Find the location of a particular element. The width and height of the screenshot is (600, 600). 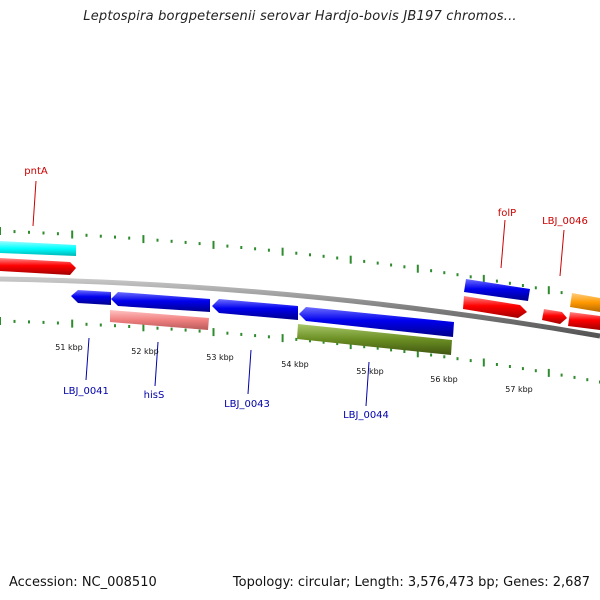

kbp-label-56: 56 kbp is located at coordinates (444, 379).